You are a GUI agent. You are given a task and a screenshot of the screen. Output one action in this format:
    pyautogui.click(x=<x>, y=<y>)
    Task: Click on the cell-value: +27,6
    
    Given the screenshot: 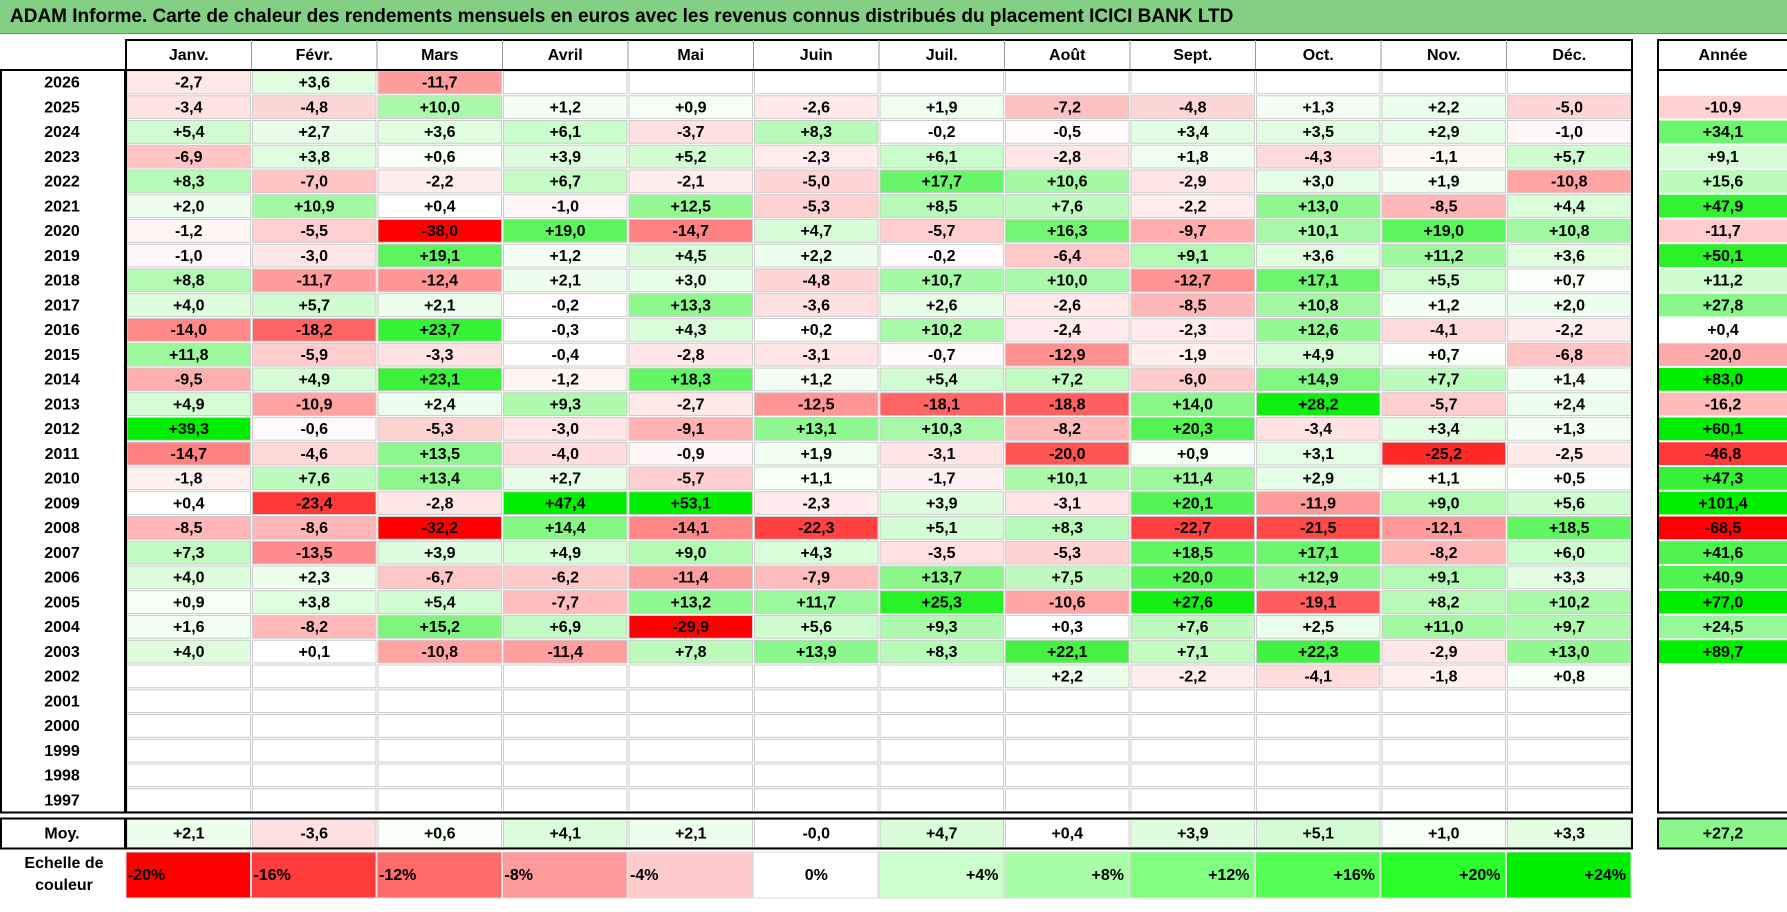 What is the action you would take?
    pyautogui.click(x=1193, y=602)
    